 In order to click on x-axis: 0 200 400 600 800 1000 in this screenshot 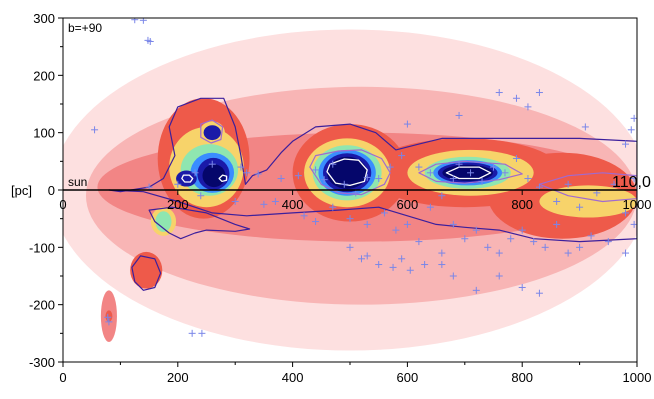, I will do `click(355, 373)`.